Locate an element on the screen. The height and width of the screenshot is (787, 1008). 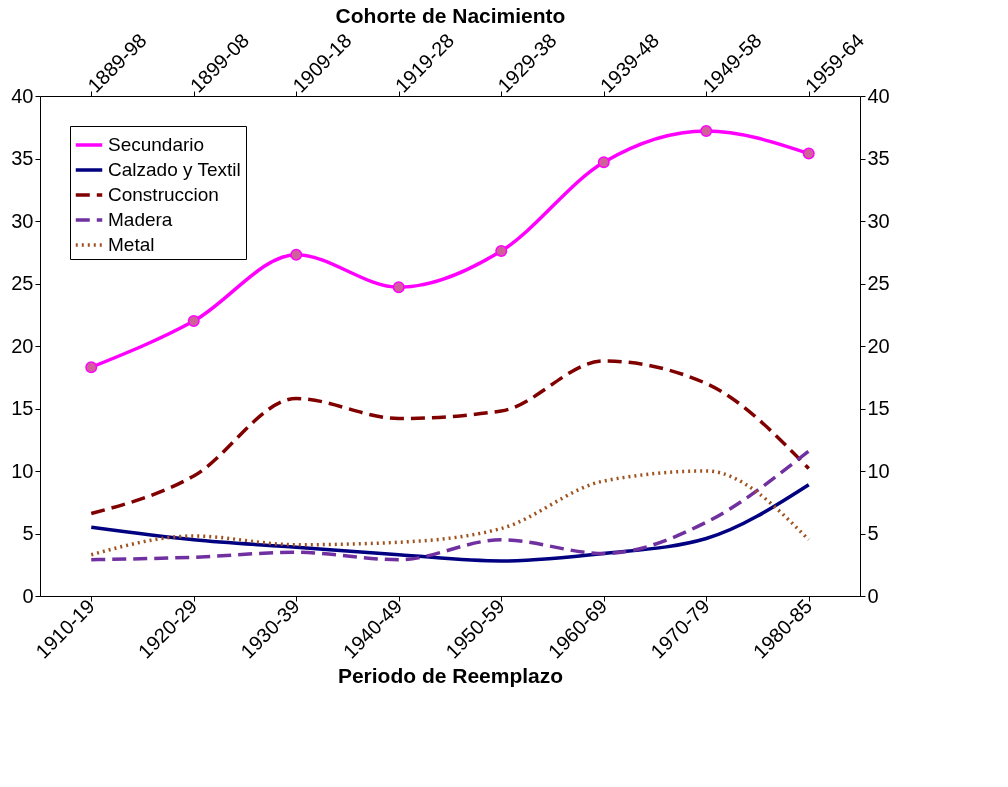
y-tick-label: 20 is located at coordinates (22, 345).